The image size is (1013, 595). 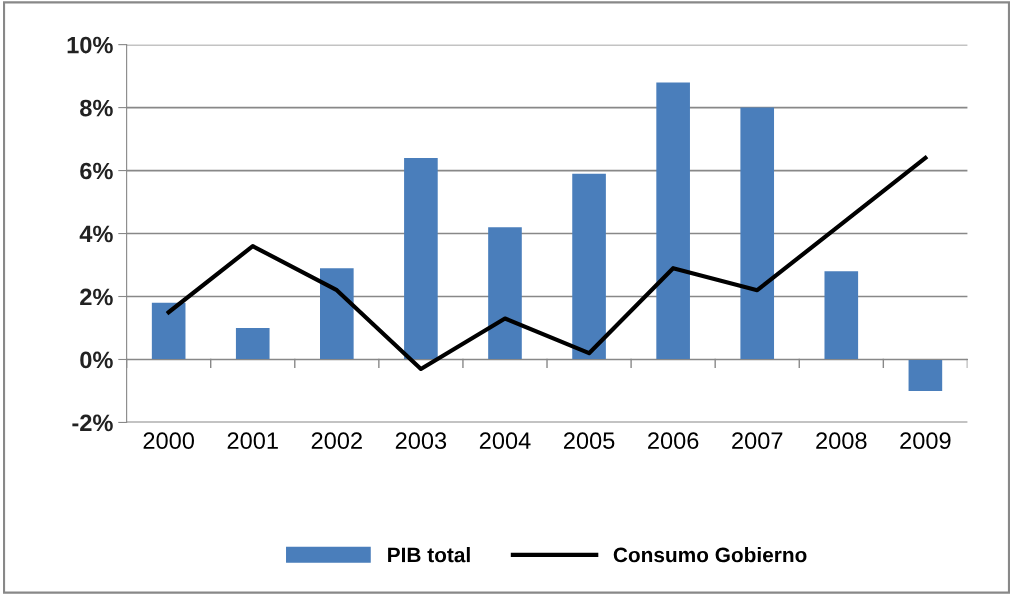 What do you see at coordinates (252, 441) in the screenshot?
I see `x-tick-label: 2001` at bounding box center [252, 441].